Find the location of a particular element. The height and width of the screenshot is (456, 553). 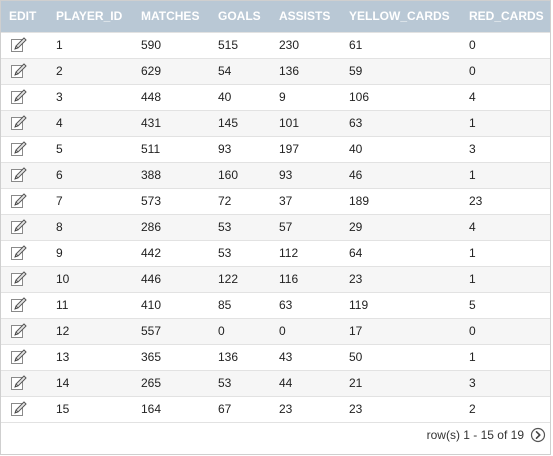

cell-player-id: 13 is located at coordinates (91, 356).